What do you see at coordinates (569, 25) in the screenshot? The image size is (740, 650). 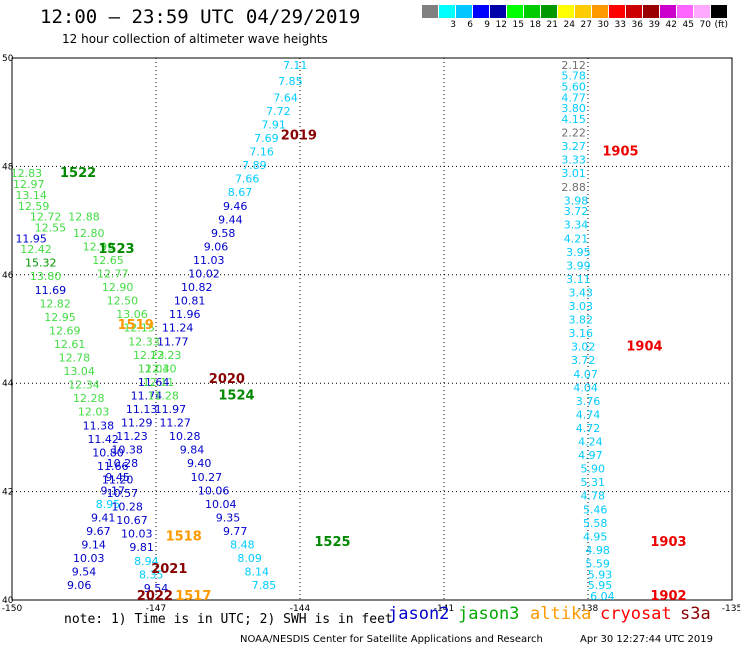 I see `legend-label: 24` at bounding box center [569, 25].